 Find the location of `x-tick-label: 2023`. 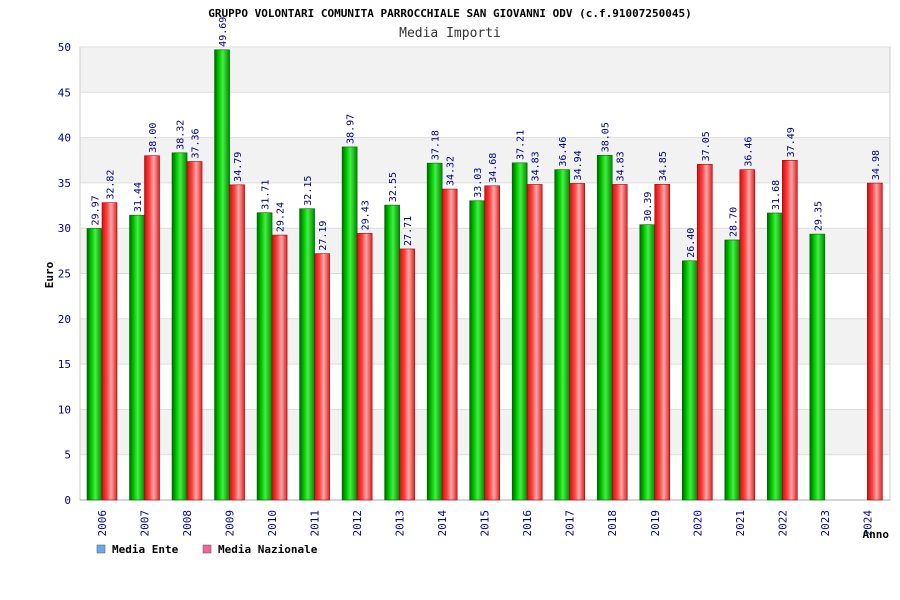

x-tick-label: 2023 is located at coordinates (825, 523).